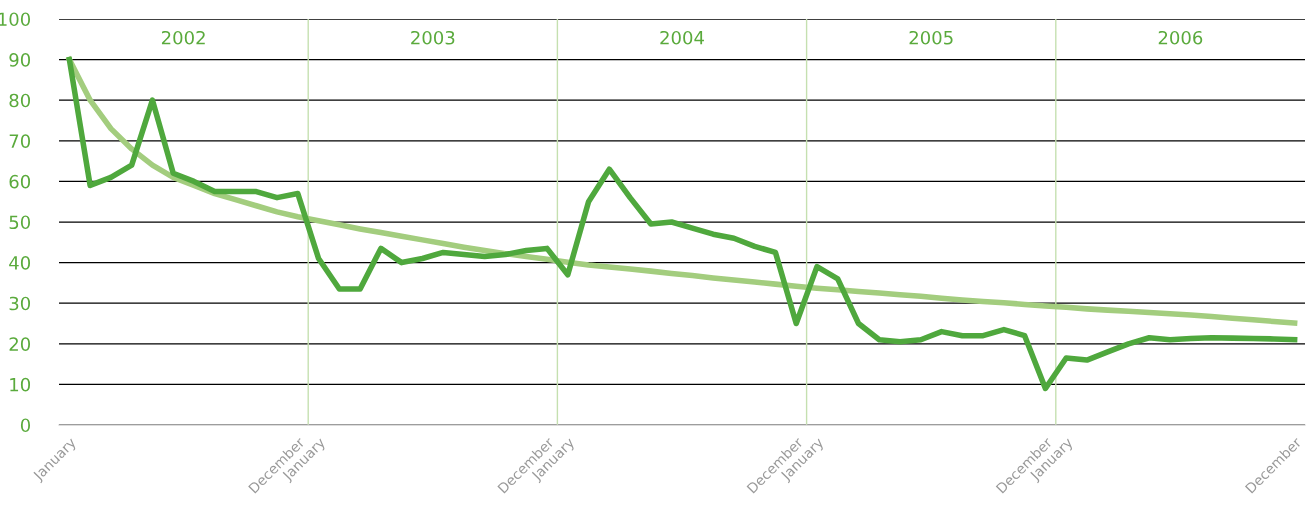  What do you see at coordinates (20, 100) in the screenshot?
I see `y-tick-label: 80` at bounding box center [20, 100].